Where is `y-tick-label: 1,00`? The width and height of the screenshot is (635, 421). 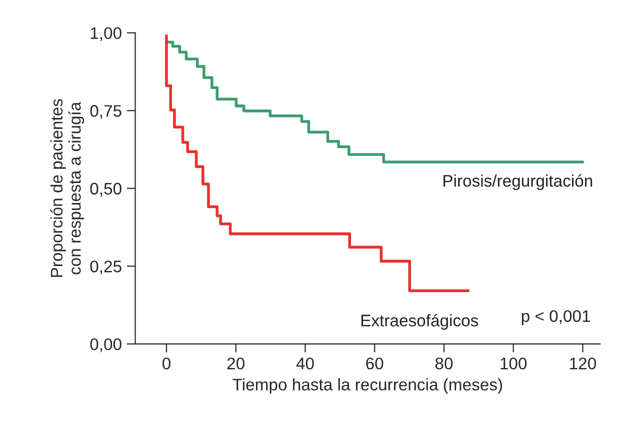
y-tick-label: 1,00 is located at coordinates (106, 34).